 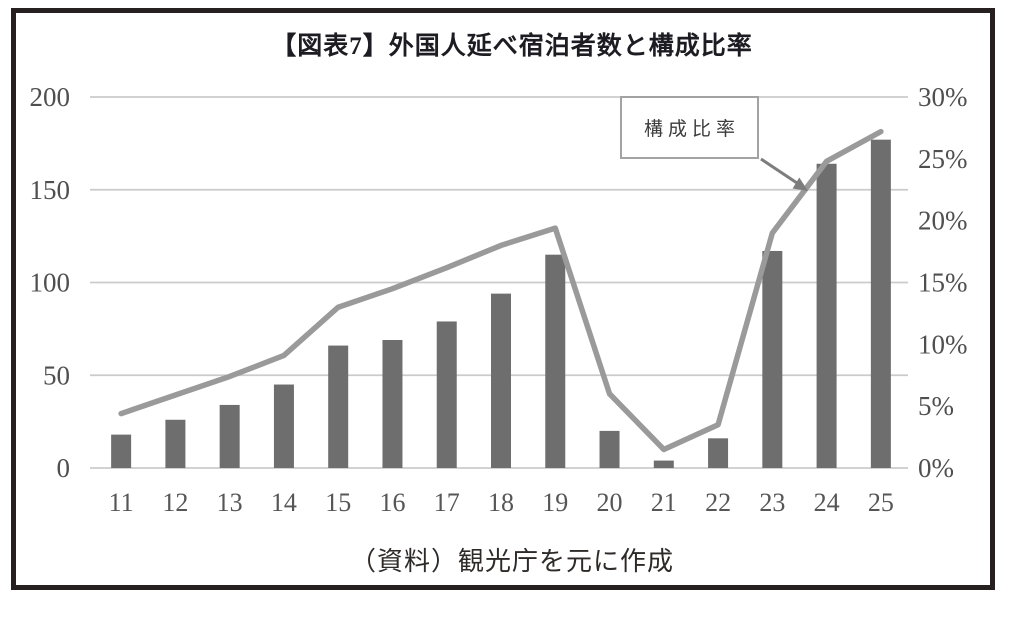 I want to click on right-axis-tick-label: 30%, so click(x=943, y=97).